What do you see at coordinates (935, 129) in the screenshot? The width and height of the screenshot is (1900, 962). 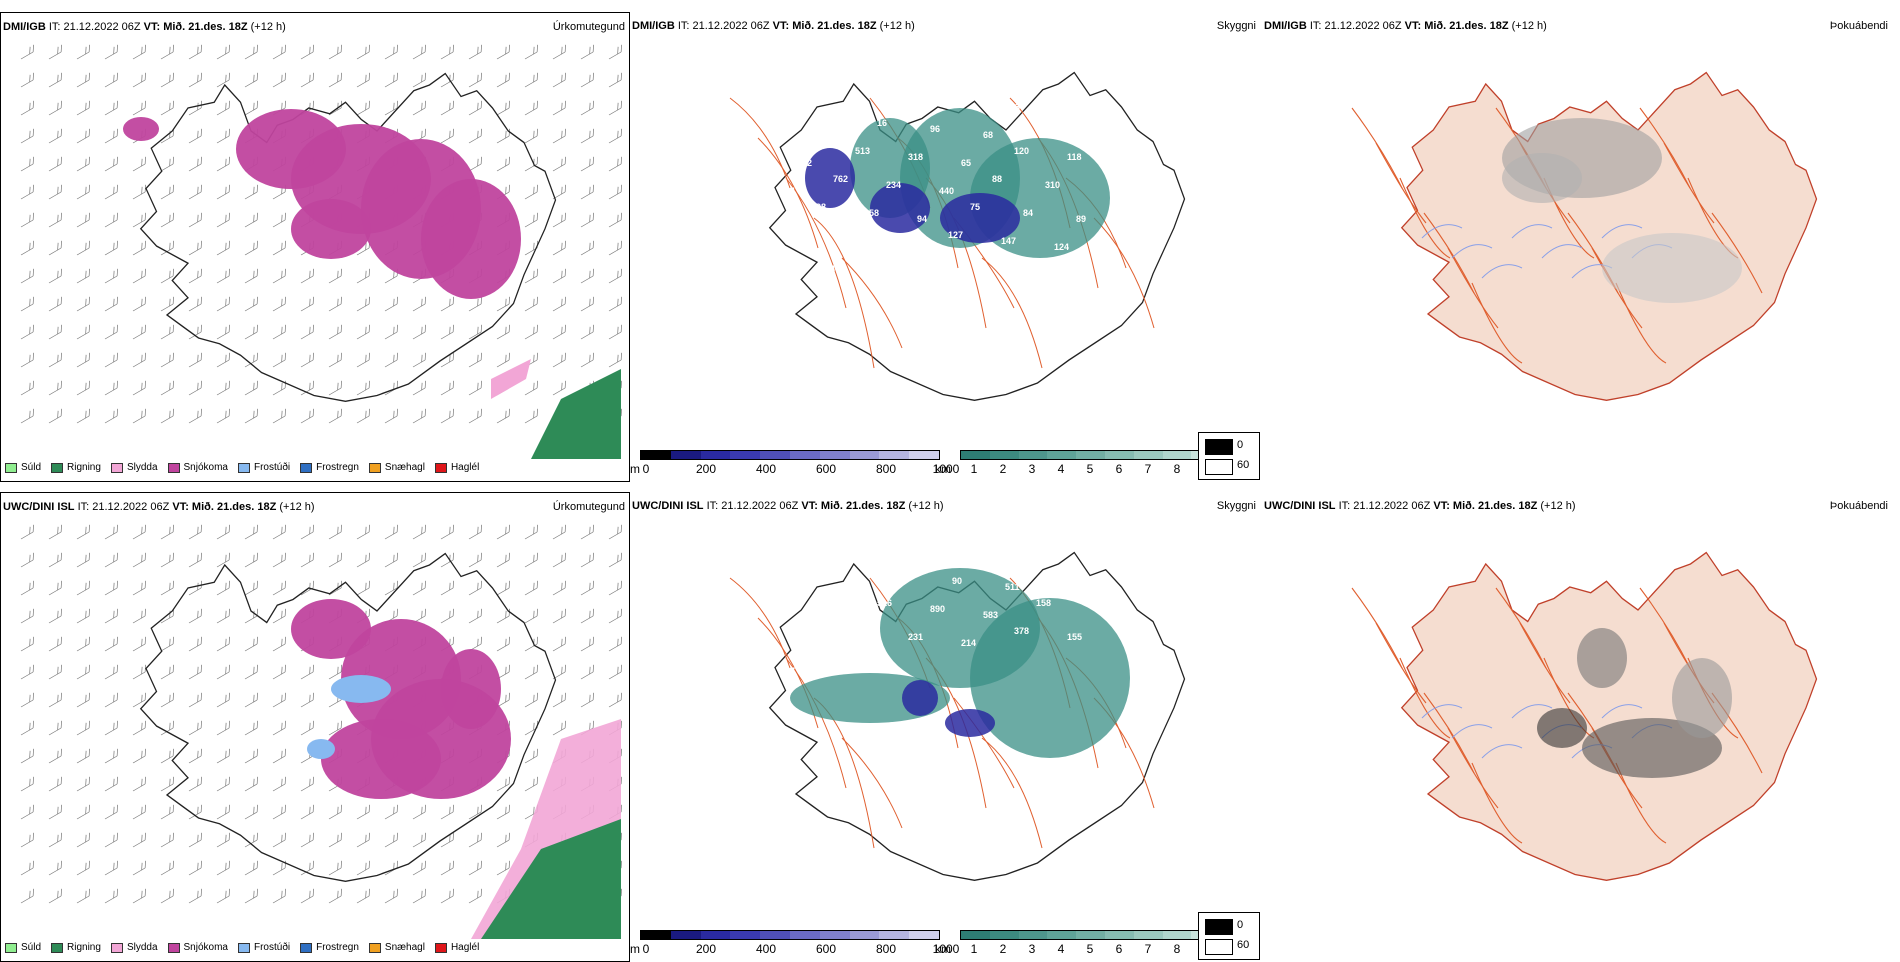 I see `visibility-label: 96` at bounding box center [935, 129].